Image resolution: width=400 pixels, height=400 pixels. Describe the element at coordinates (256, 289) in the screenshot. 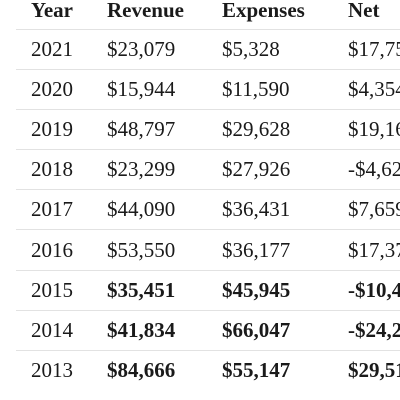

I see `value-cell: $45,945` at that location.